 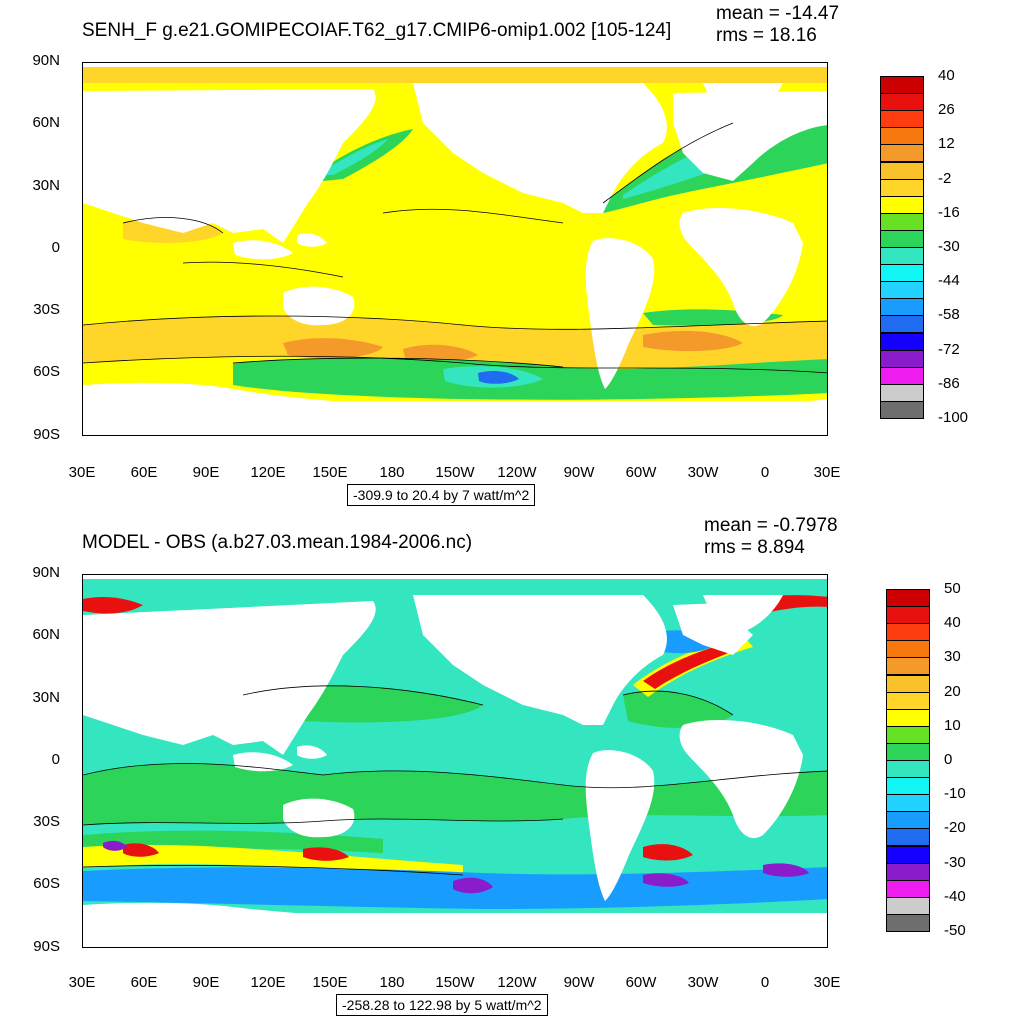 I want to click on top-southern-warm-band, so click(x=455, y=344).